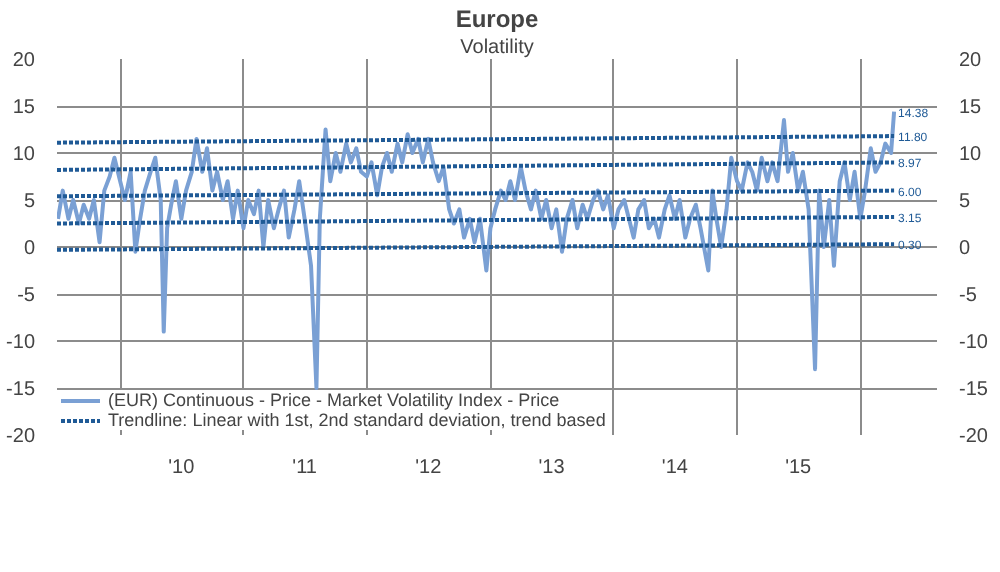  I want to click on x-tick-label: '10, so click(182, 468).